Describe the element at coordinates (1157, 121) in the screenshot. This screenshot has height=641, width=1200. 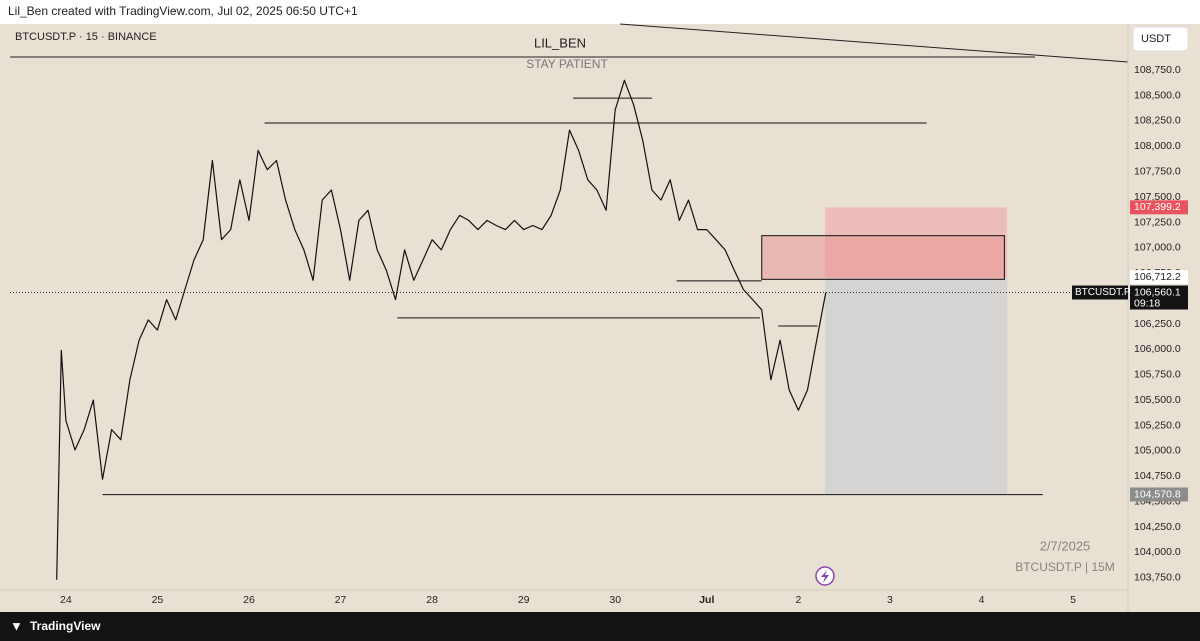
I see `y-tick-label: 108,250.0` at that location.